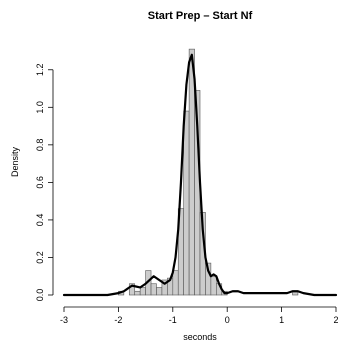  I want to click on y-axis-label: Density, so click(15, 161).